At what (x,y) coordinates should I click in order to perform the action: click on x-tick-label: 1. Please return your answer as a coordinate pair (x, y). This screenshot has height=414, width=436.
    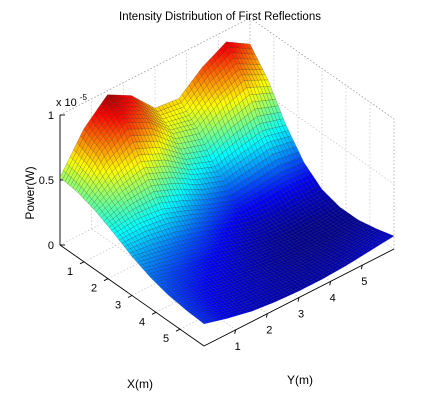
    Looking at the image, I should click on (70, 272).